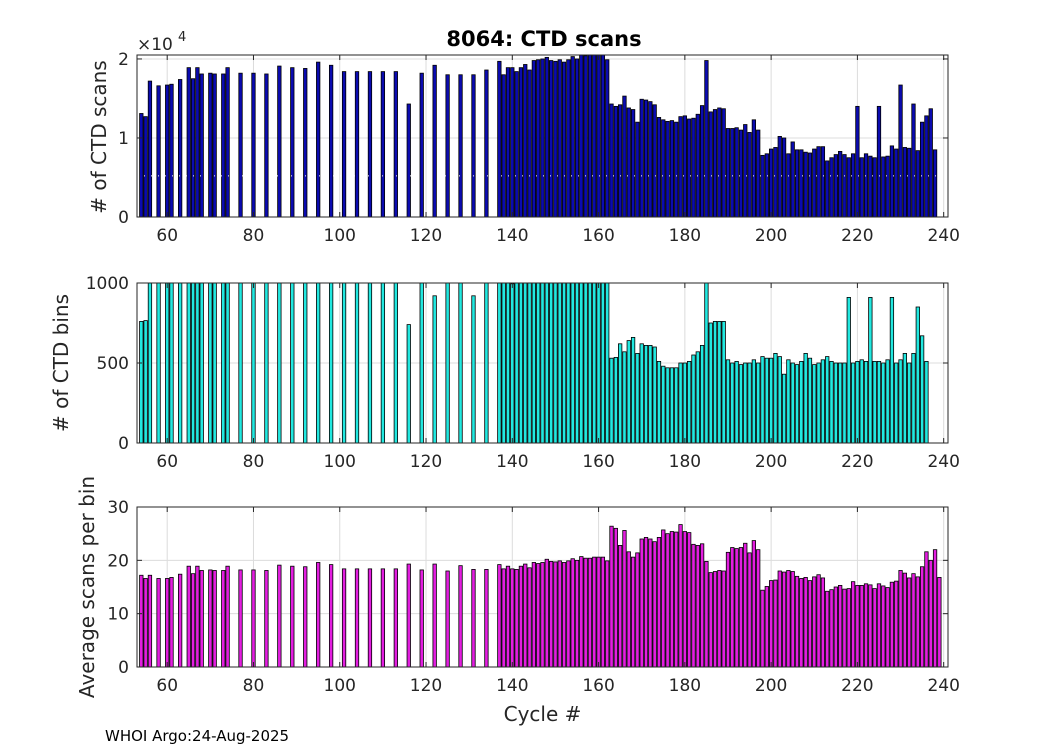 The image size is (1050, 750). I want to click on chart-title: 8064: CTD scans, so click(543, 39).